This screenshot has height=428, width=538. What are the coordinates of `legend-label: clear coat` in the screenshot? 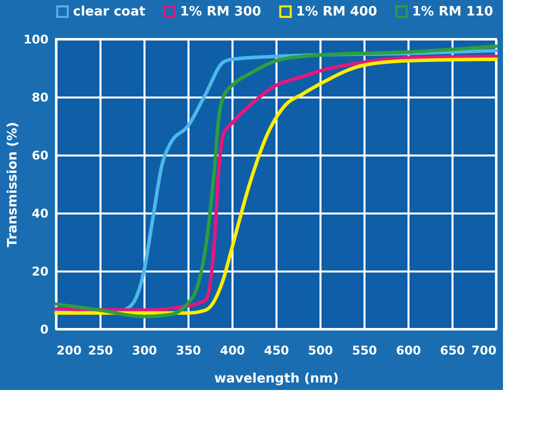 It's located at (109, 12).